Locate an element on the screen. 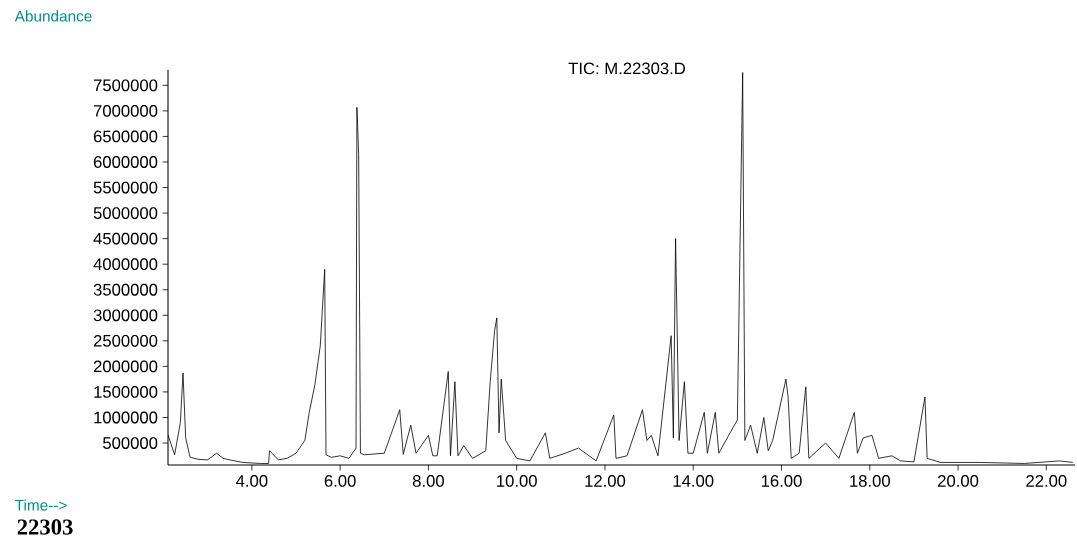 This screenshot has width=1077, height=543. y-tick-label: 7000000 is located at coordinates (125, 110).